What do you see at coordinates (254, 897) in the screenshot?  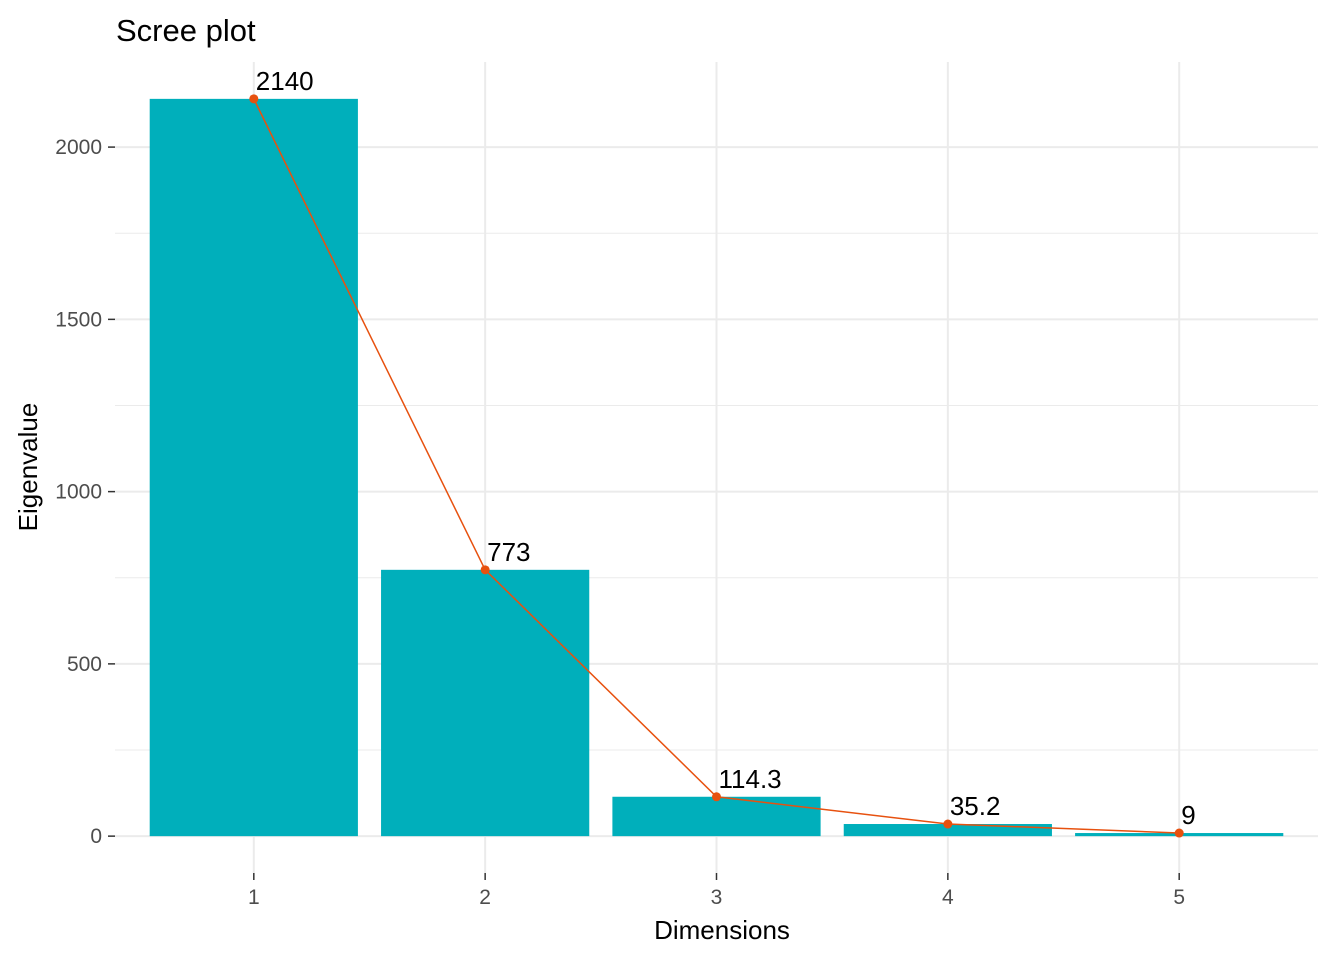 I see `x-tick-label: 1` at bounding box center [254, 897].